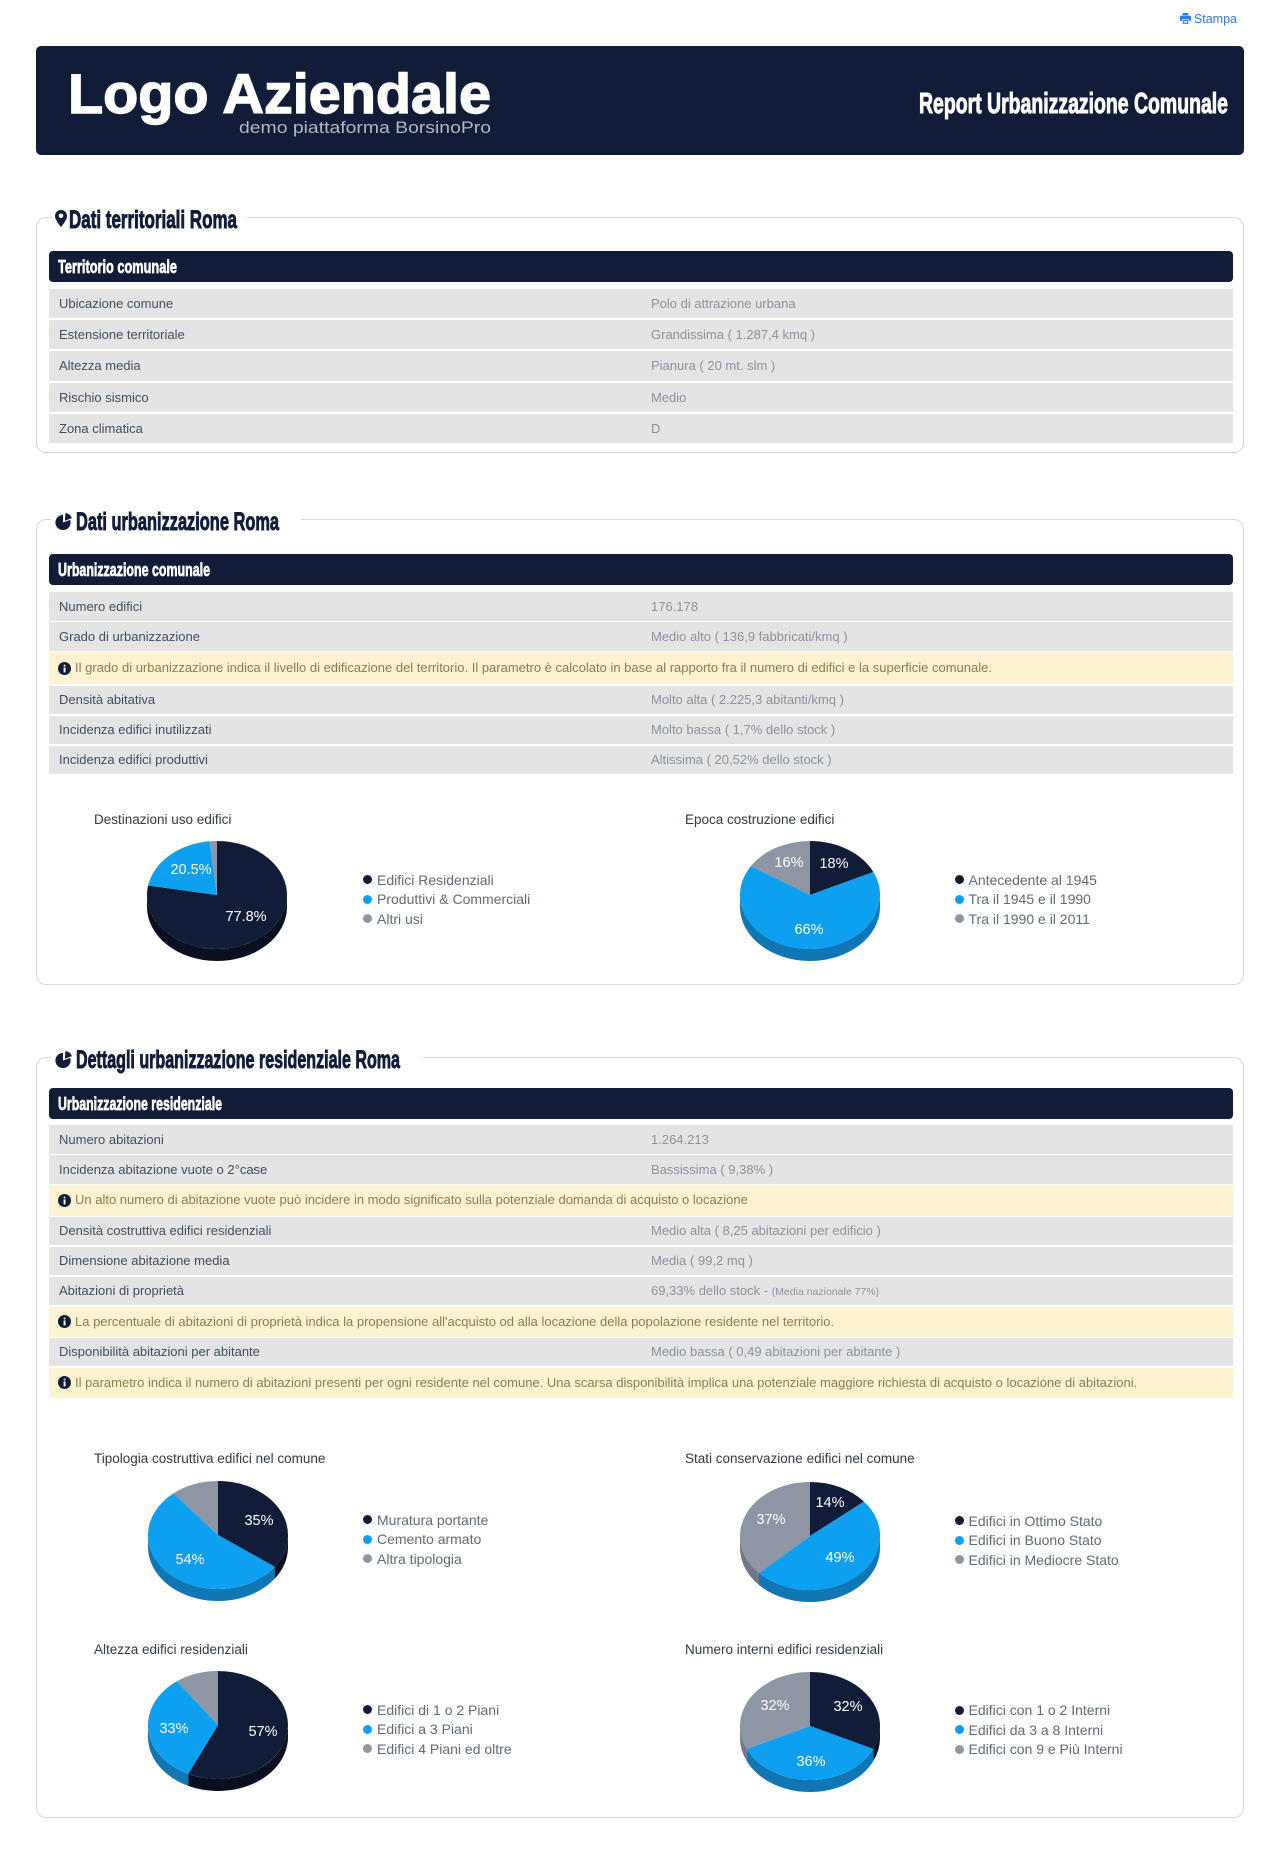 This screenshot has height=1855, width=1280. What do you see at coordinates (140, 1104) in the screenshot?
I see `svg-text: Urbanizzazione residenziale` at bounding box center [140, 1104].